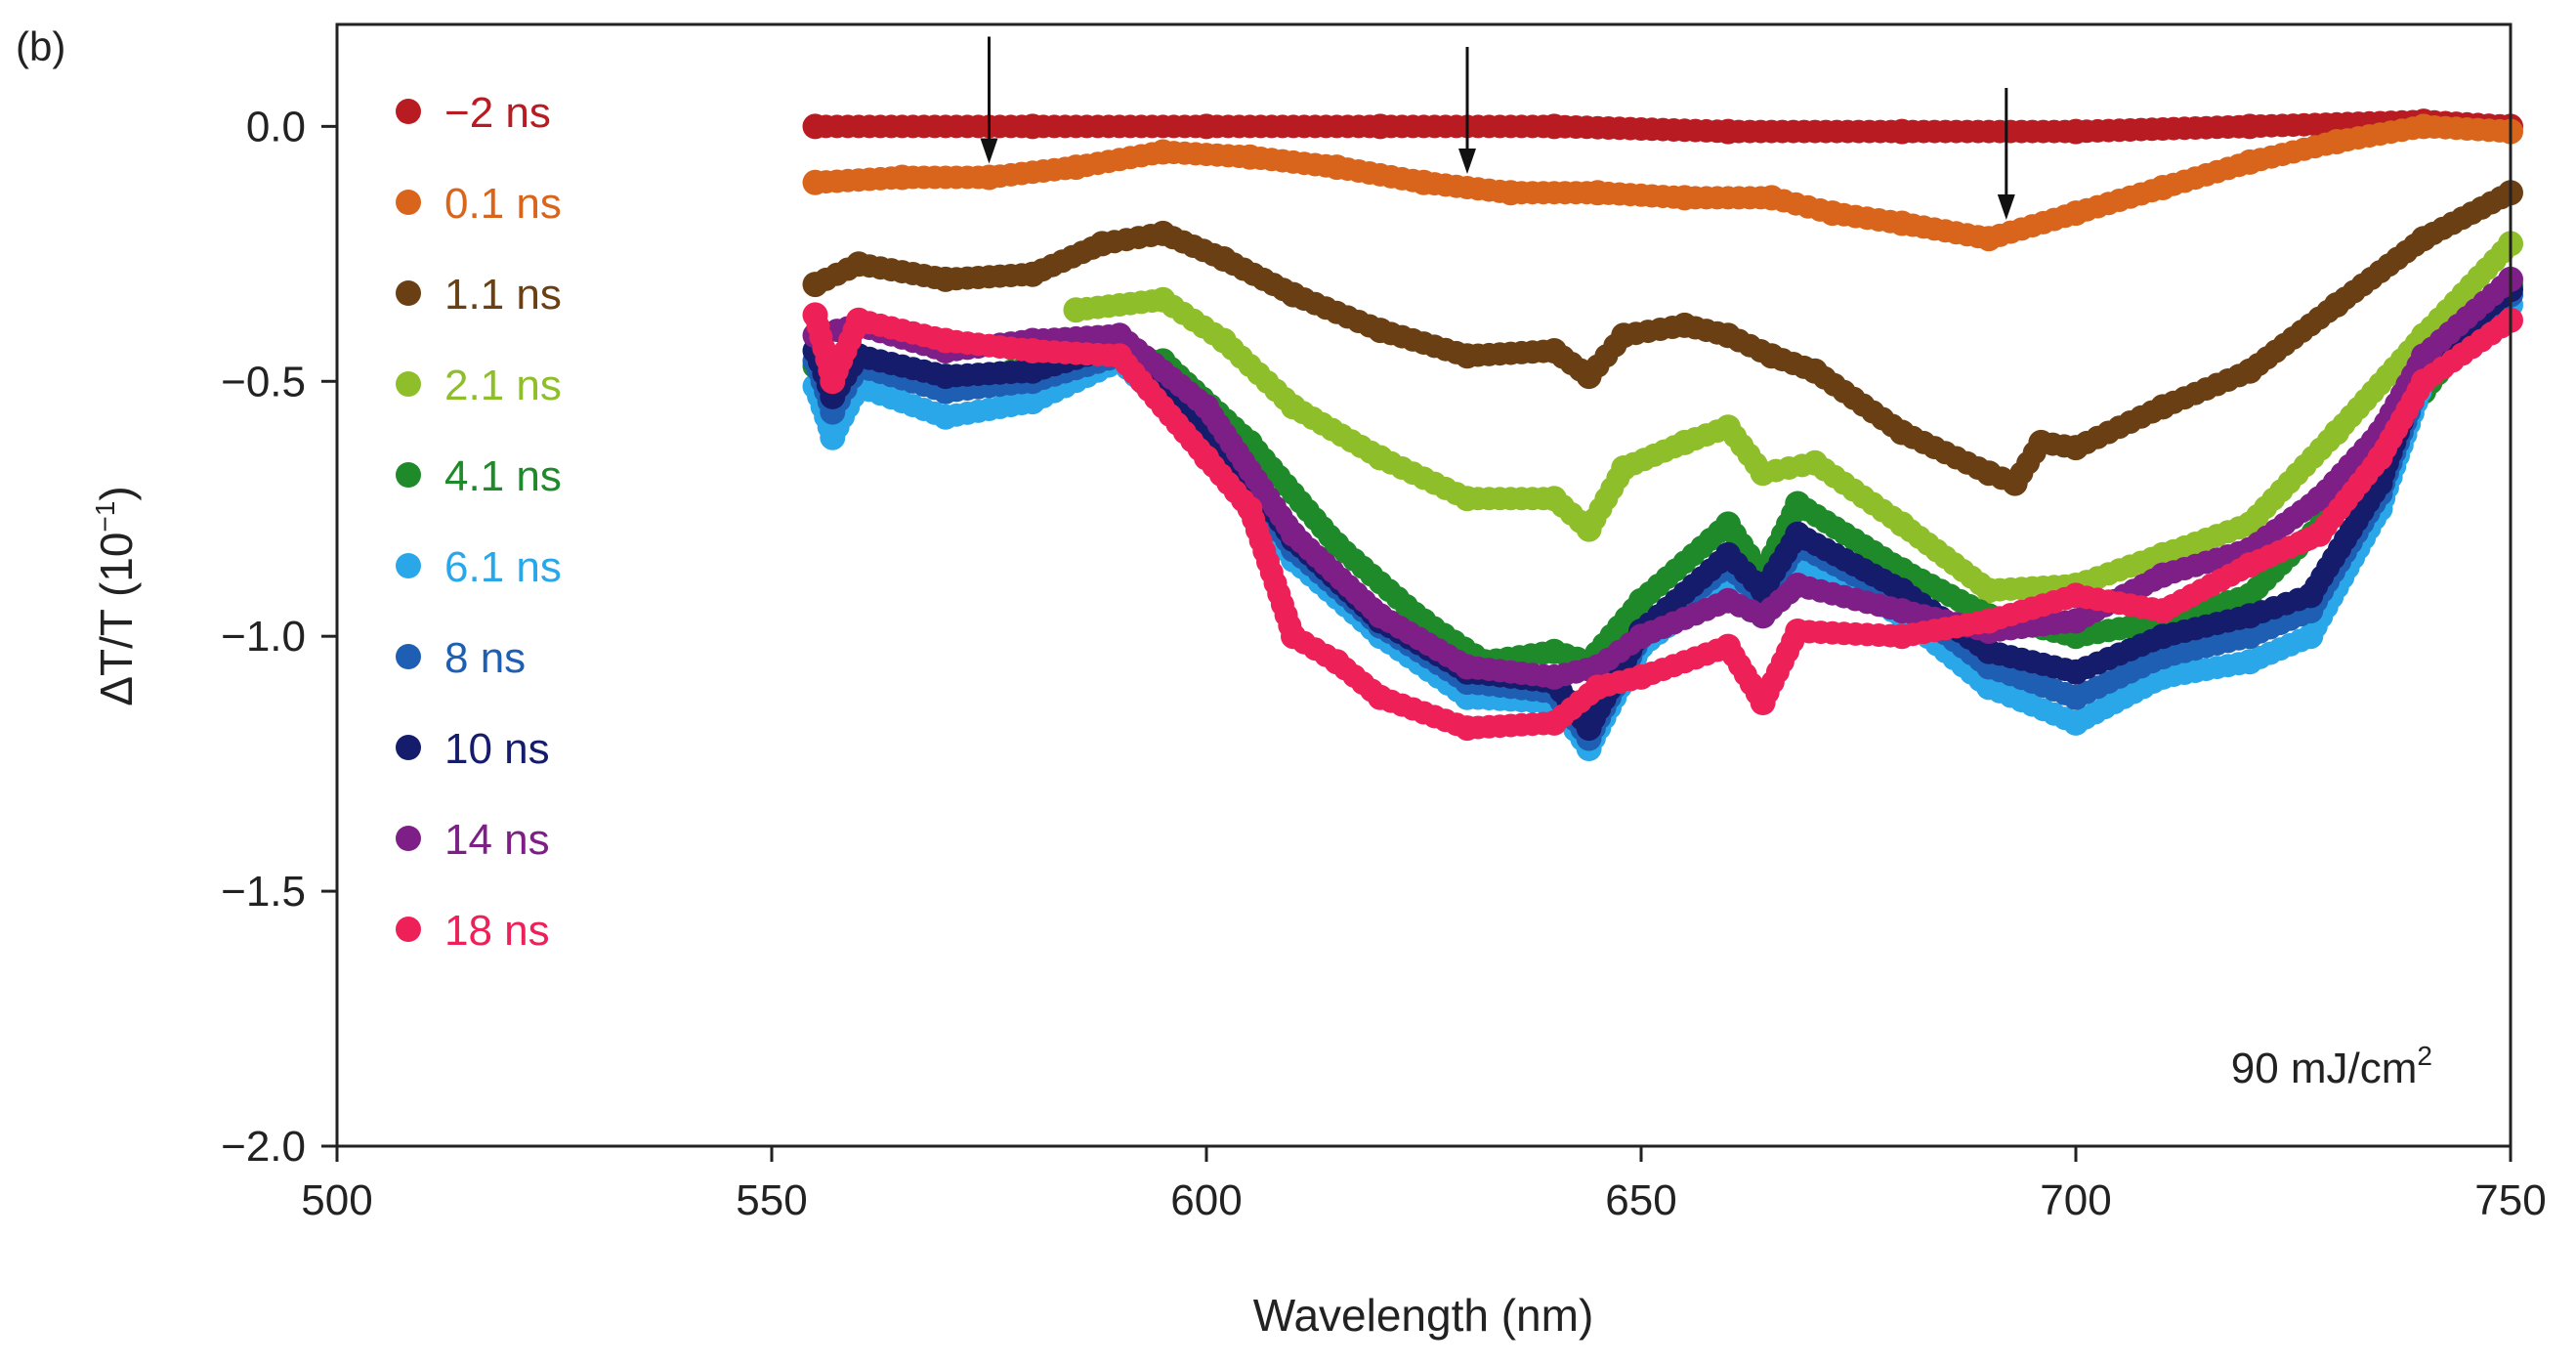 The image size is (2576, 1366). What do you see at coordinates (105, 517) in the screenshot?
I see `y-axis-title-exponent: −1` at bounding box center [105, 517].